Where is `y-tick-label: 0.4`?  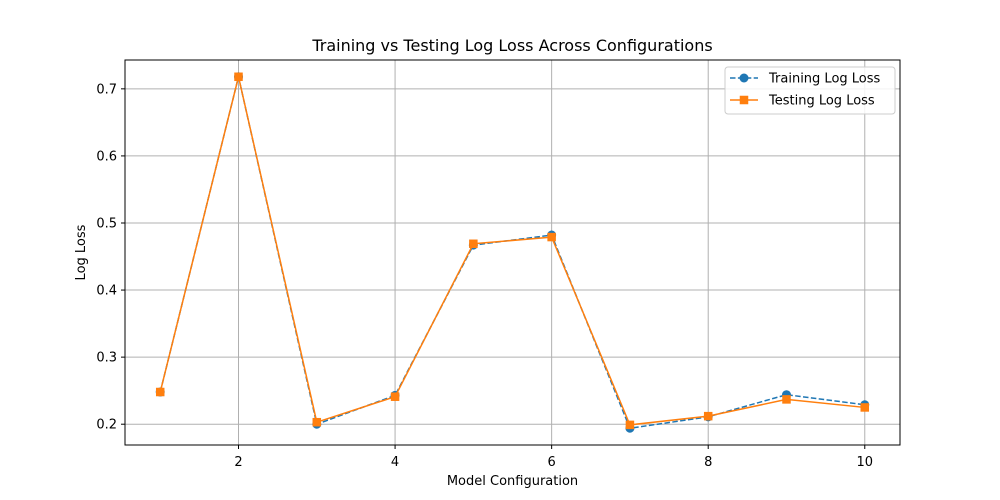
y-tick-label: 0.4 is located at coordinates (106, 291).